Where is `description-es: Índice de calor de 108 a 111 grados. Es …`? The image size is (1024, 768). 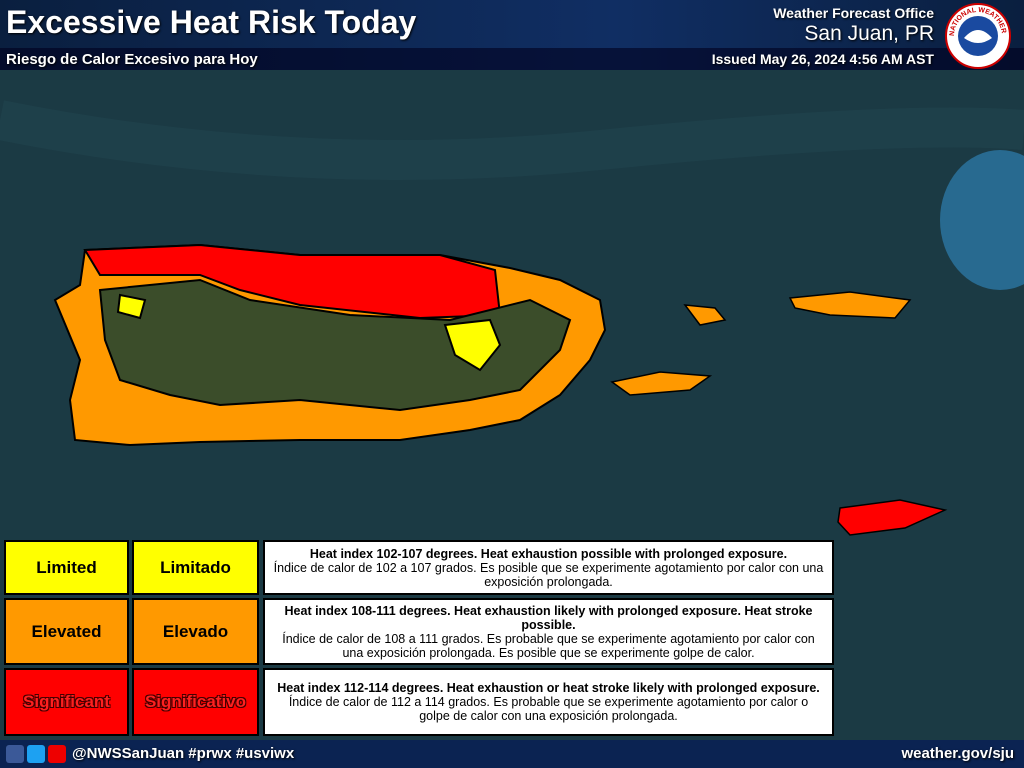
description-es: Índice de calor de 108 a 111 grados. Es … is located at coordinates (548, 645).